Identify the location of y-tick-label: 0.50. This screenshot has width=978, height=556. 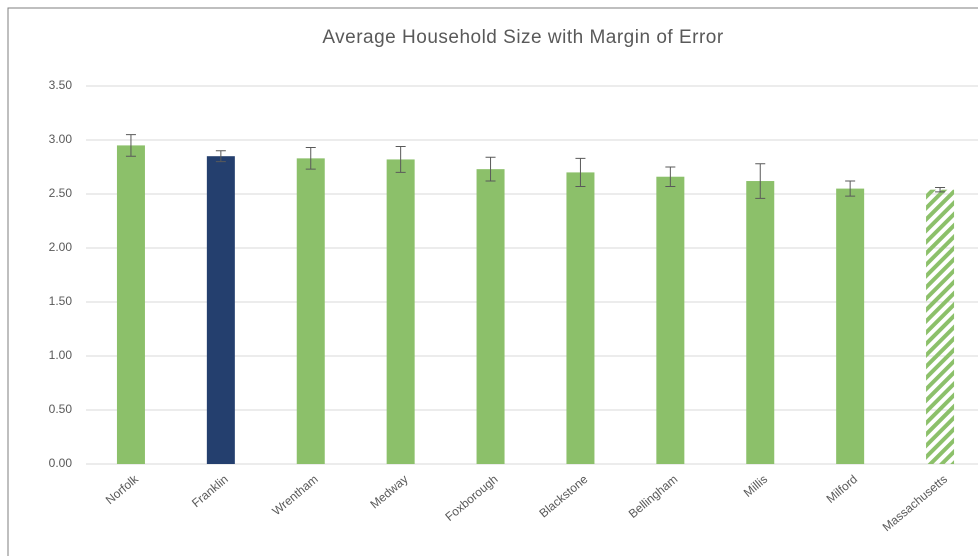
(61, 409).